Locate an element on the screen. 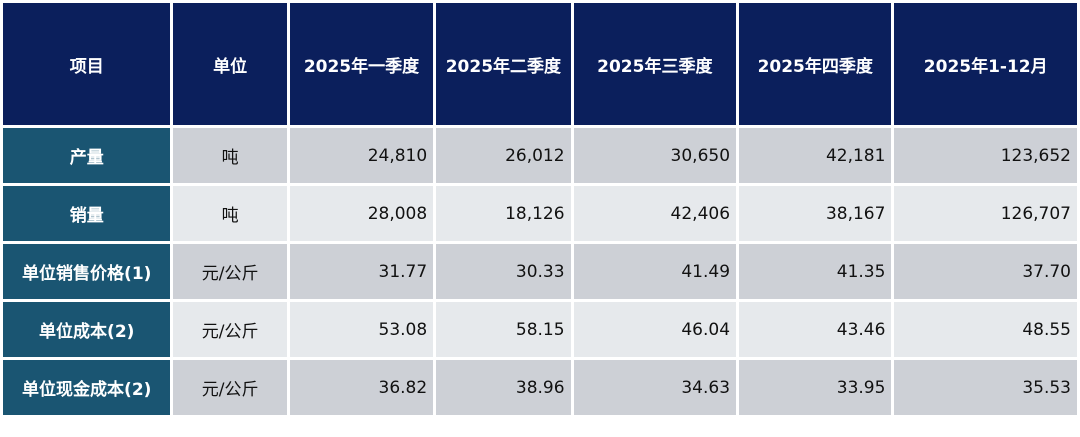 This screenshot has height=437, width=1080. row-label: 销量 is located at coordinates (87, 213).